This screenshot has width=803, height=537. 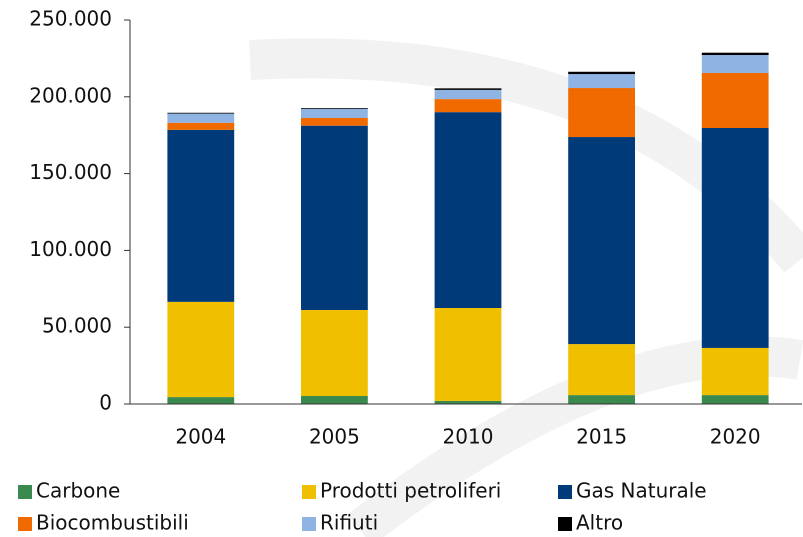 What do you see at coordinates (735, 437) in the screenshot?
I see `x-tick-label: 2020` at bounding box center [735, 437].